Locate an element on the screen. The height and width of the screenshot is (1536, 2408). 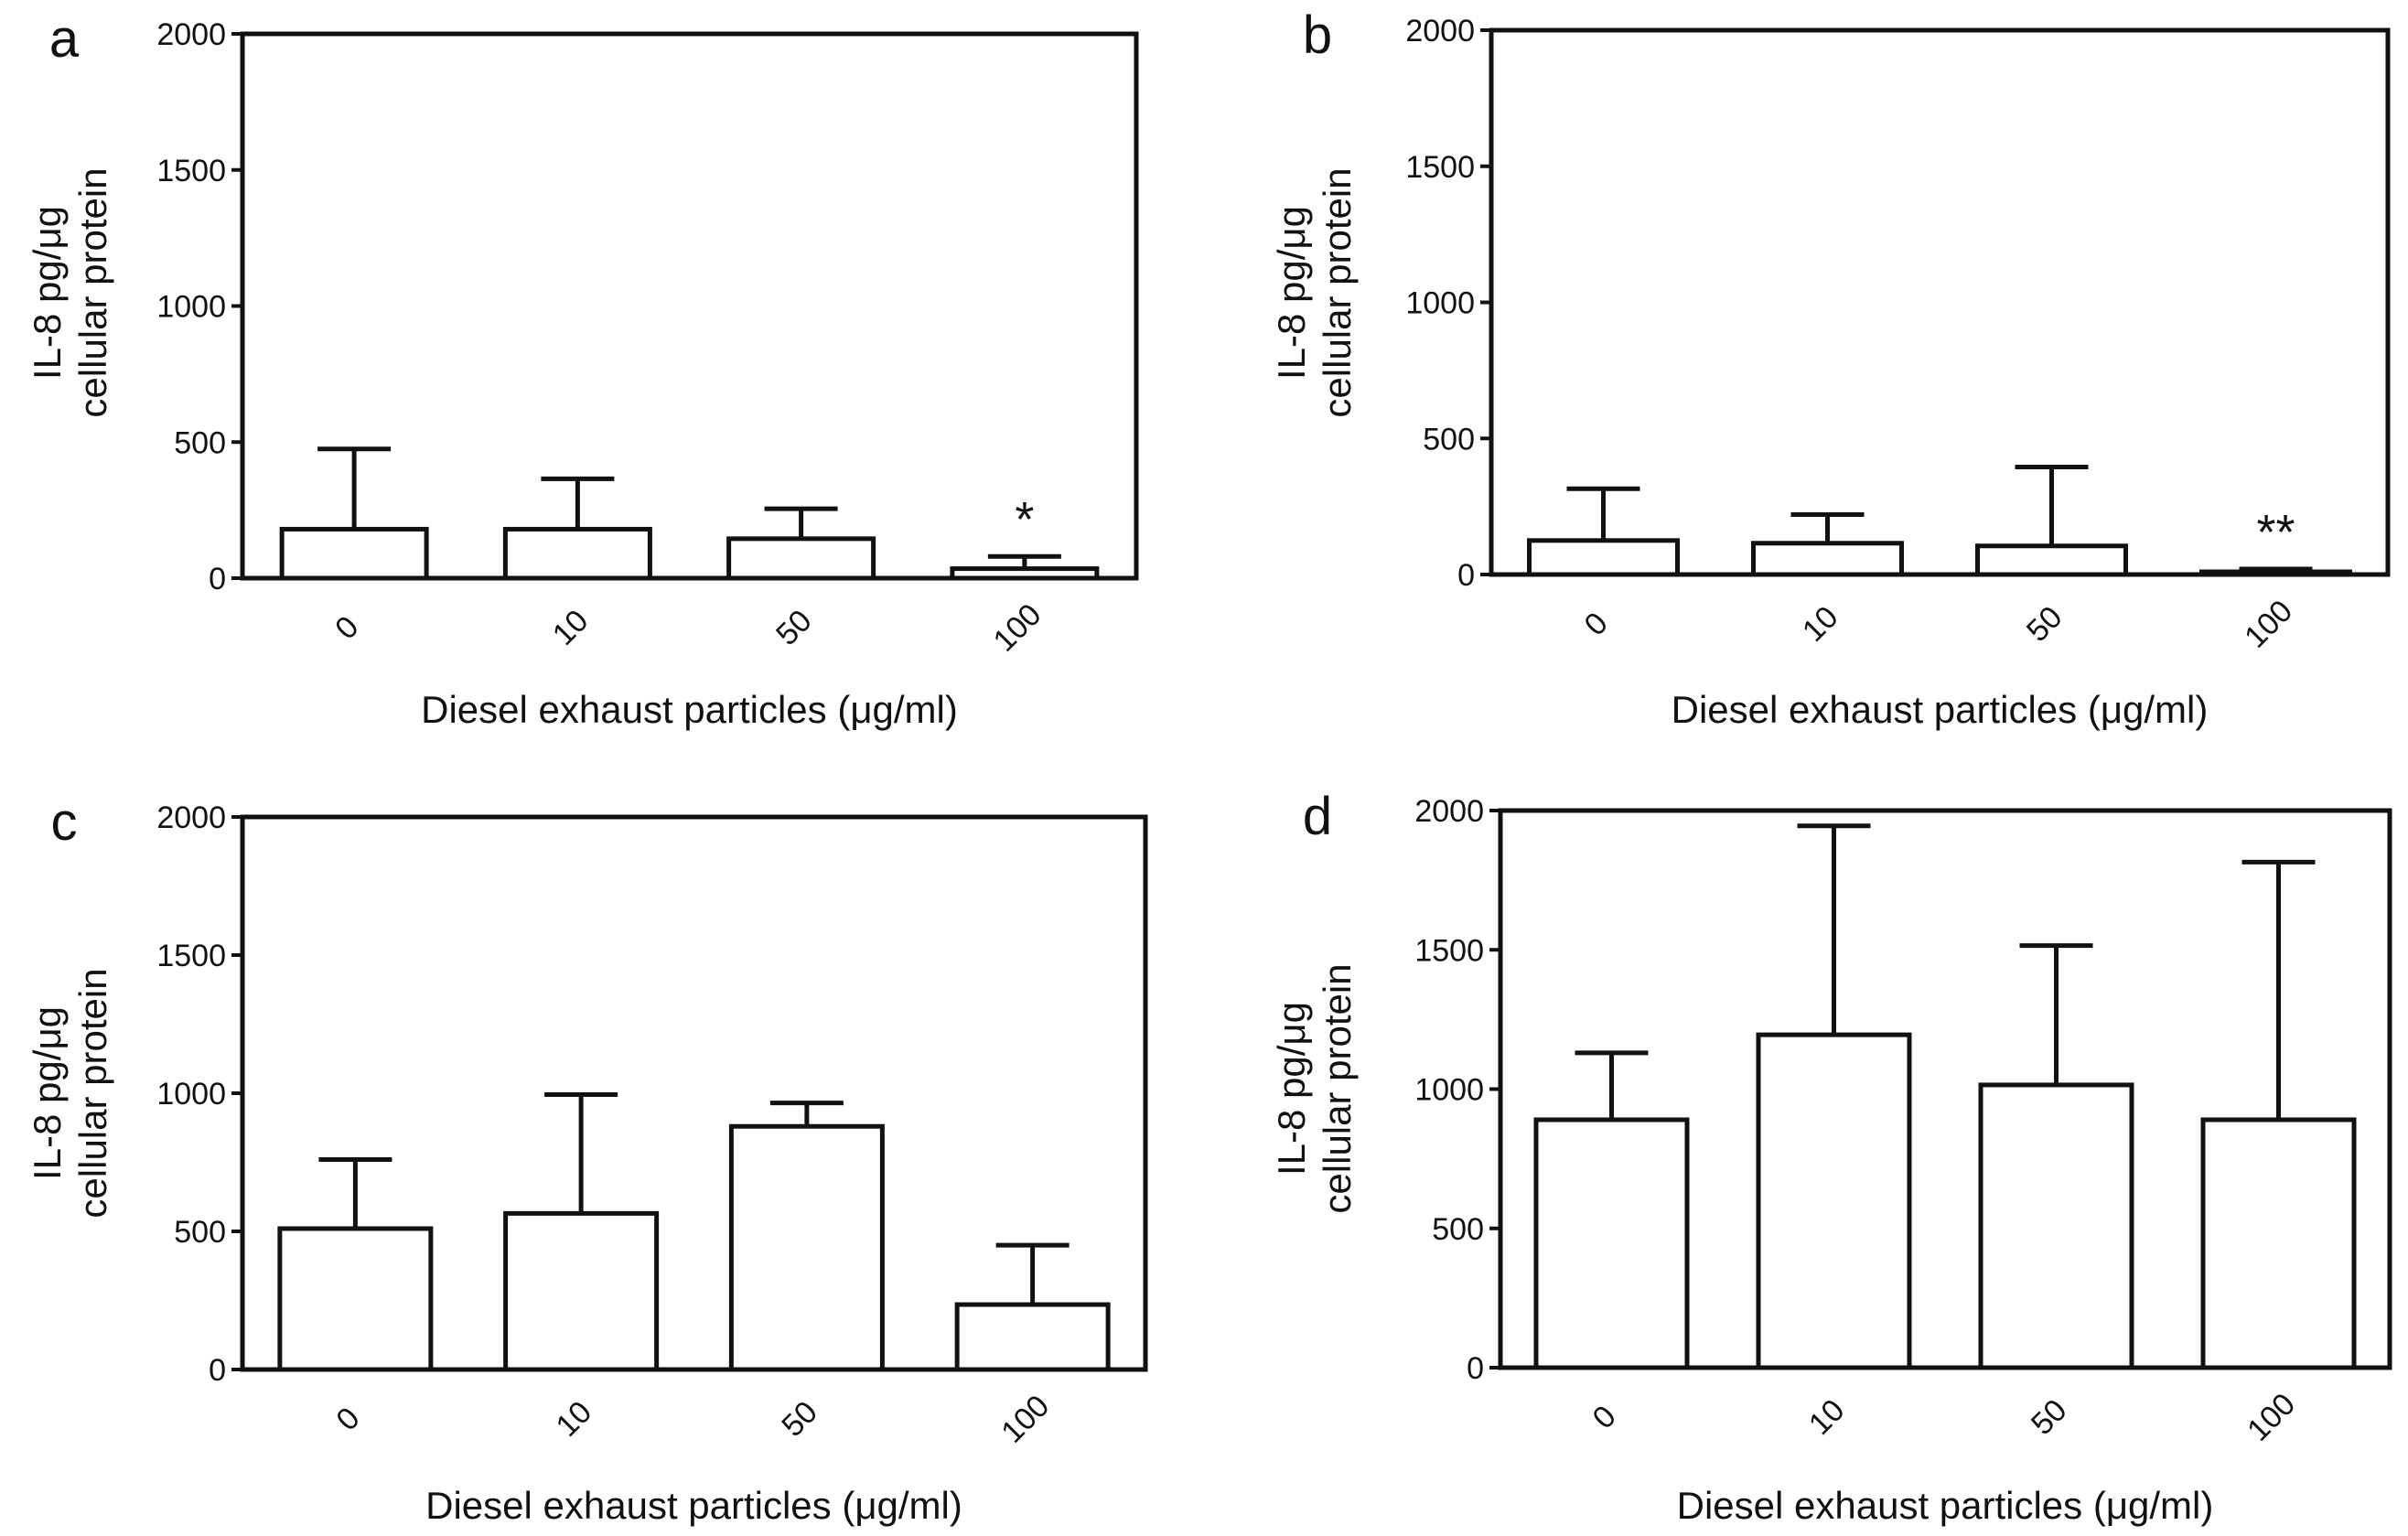
panel-letter: d is located at coordinates (1317, 816).